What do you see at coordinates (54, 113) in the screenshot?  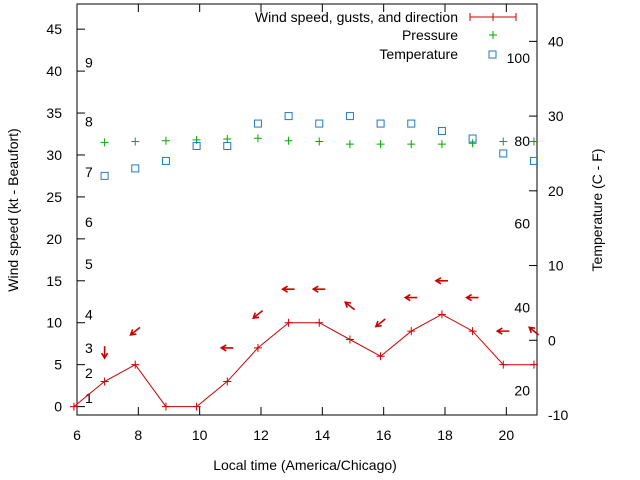 I see `y-tick-label: 35` at bounding box center [54, 113].